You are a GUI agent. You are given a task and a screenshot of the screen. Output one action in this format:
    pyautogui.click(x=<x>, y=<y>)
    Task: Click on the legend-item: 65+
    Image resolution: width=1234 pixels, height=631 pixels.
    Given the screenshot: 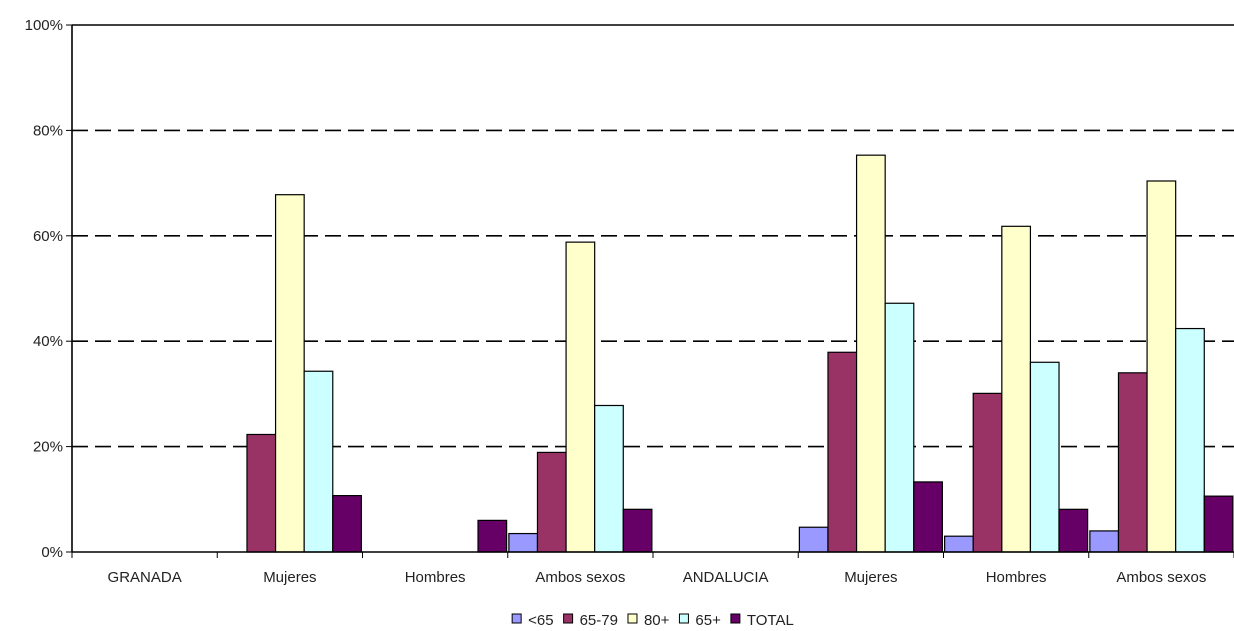 What is the action you would take?
    pyautogui.click(x=699, y=620)
    